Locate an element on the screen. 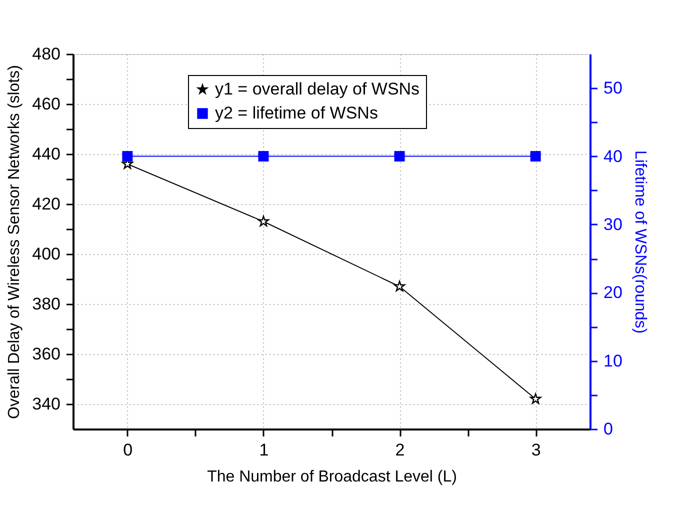  x-tick-label: 0 is located at coordinates (128, 450).